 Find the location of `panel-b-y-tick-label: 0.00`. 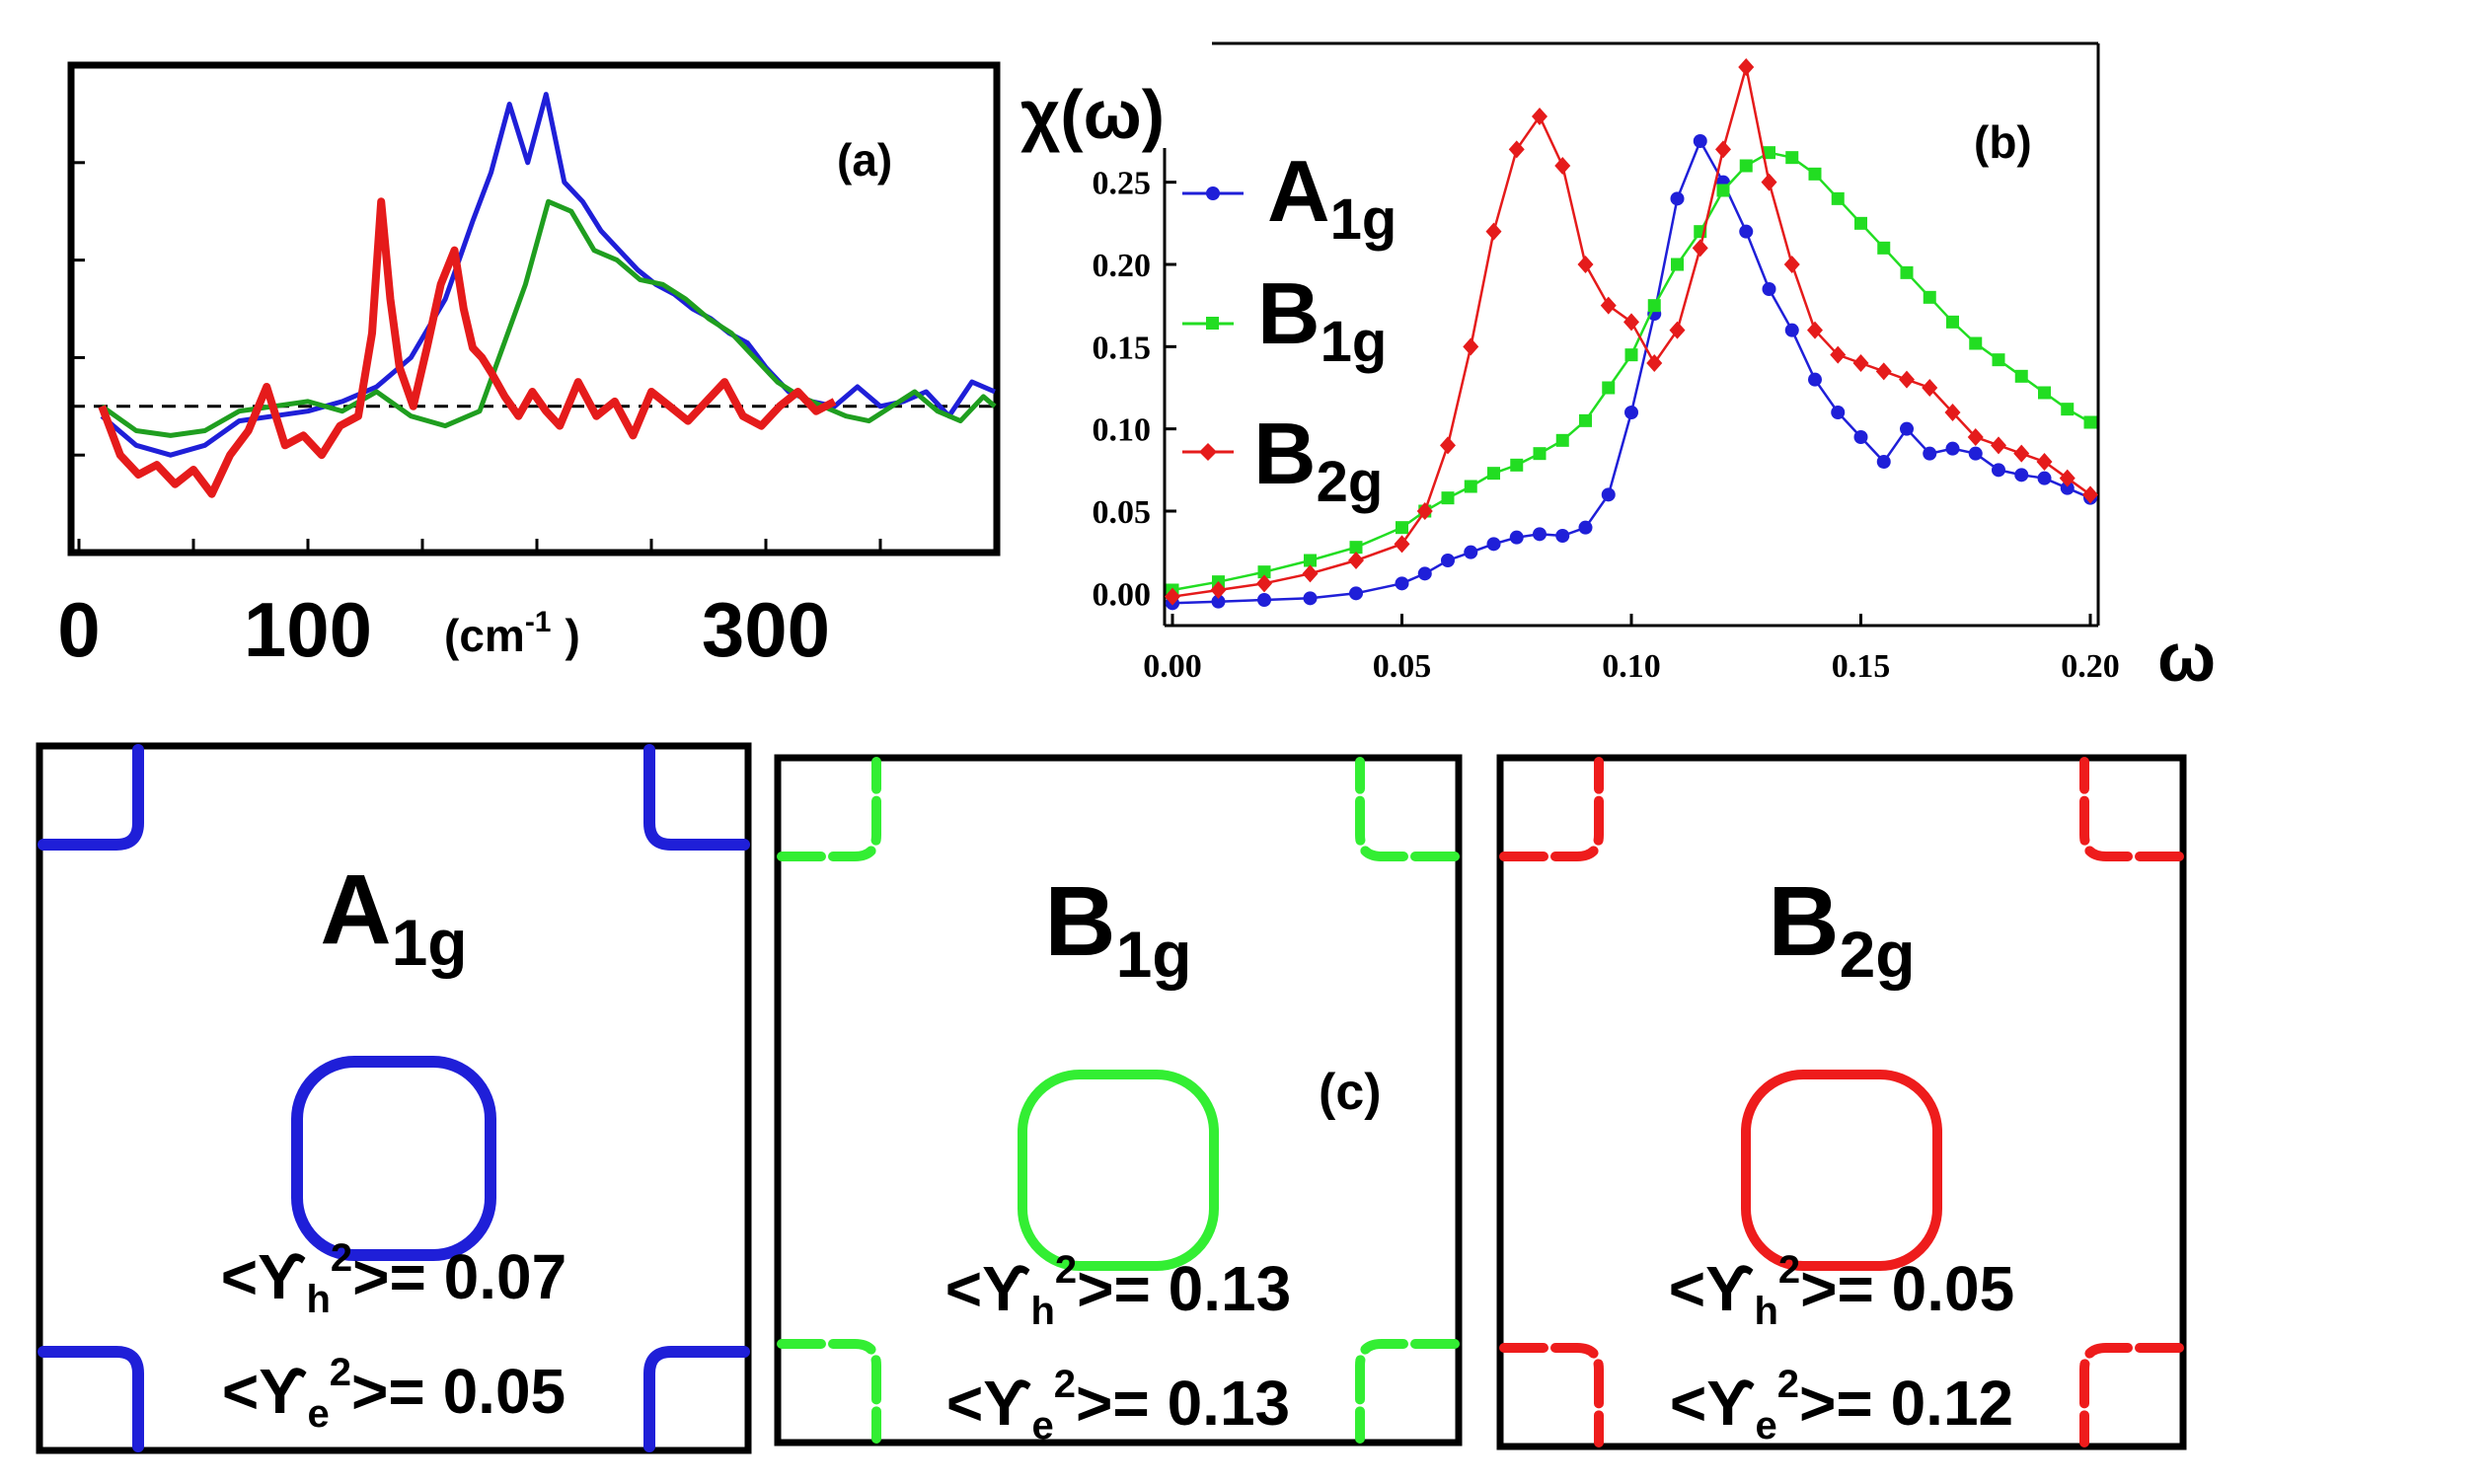

panel-b-y-tick-label: 0.00 is located at coordinates (1122, 594).